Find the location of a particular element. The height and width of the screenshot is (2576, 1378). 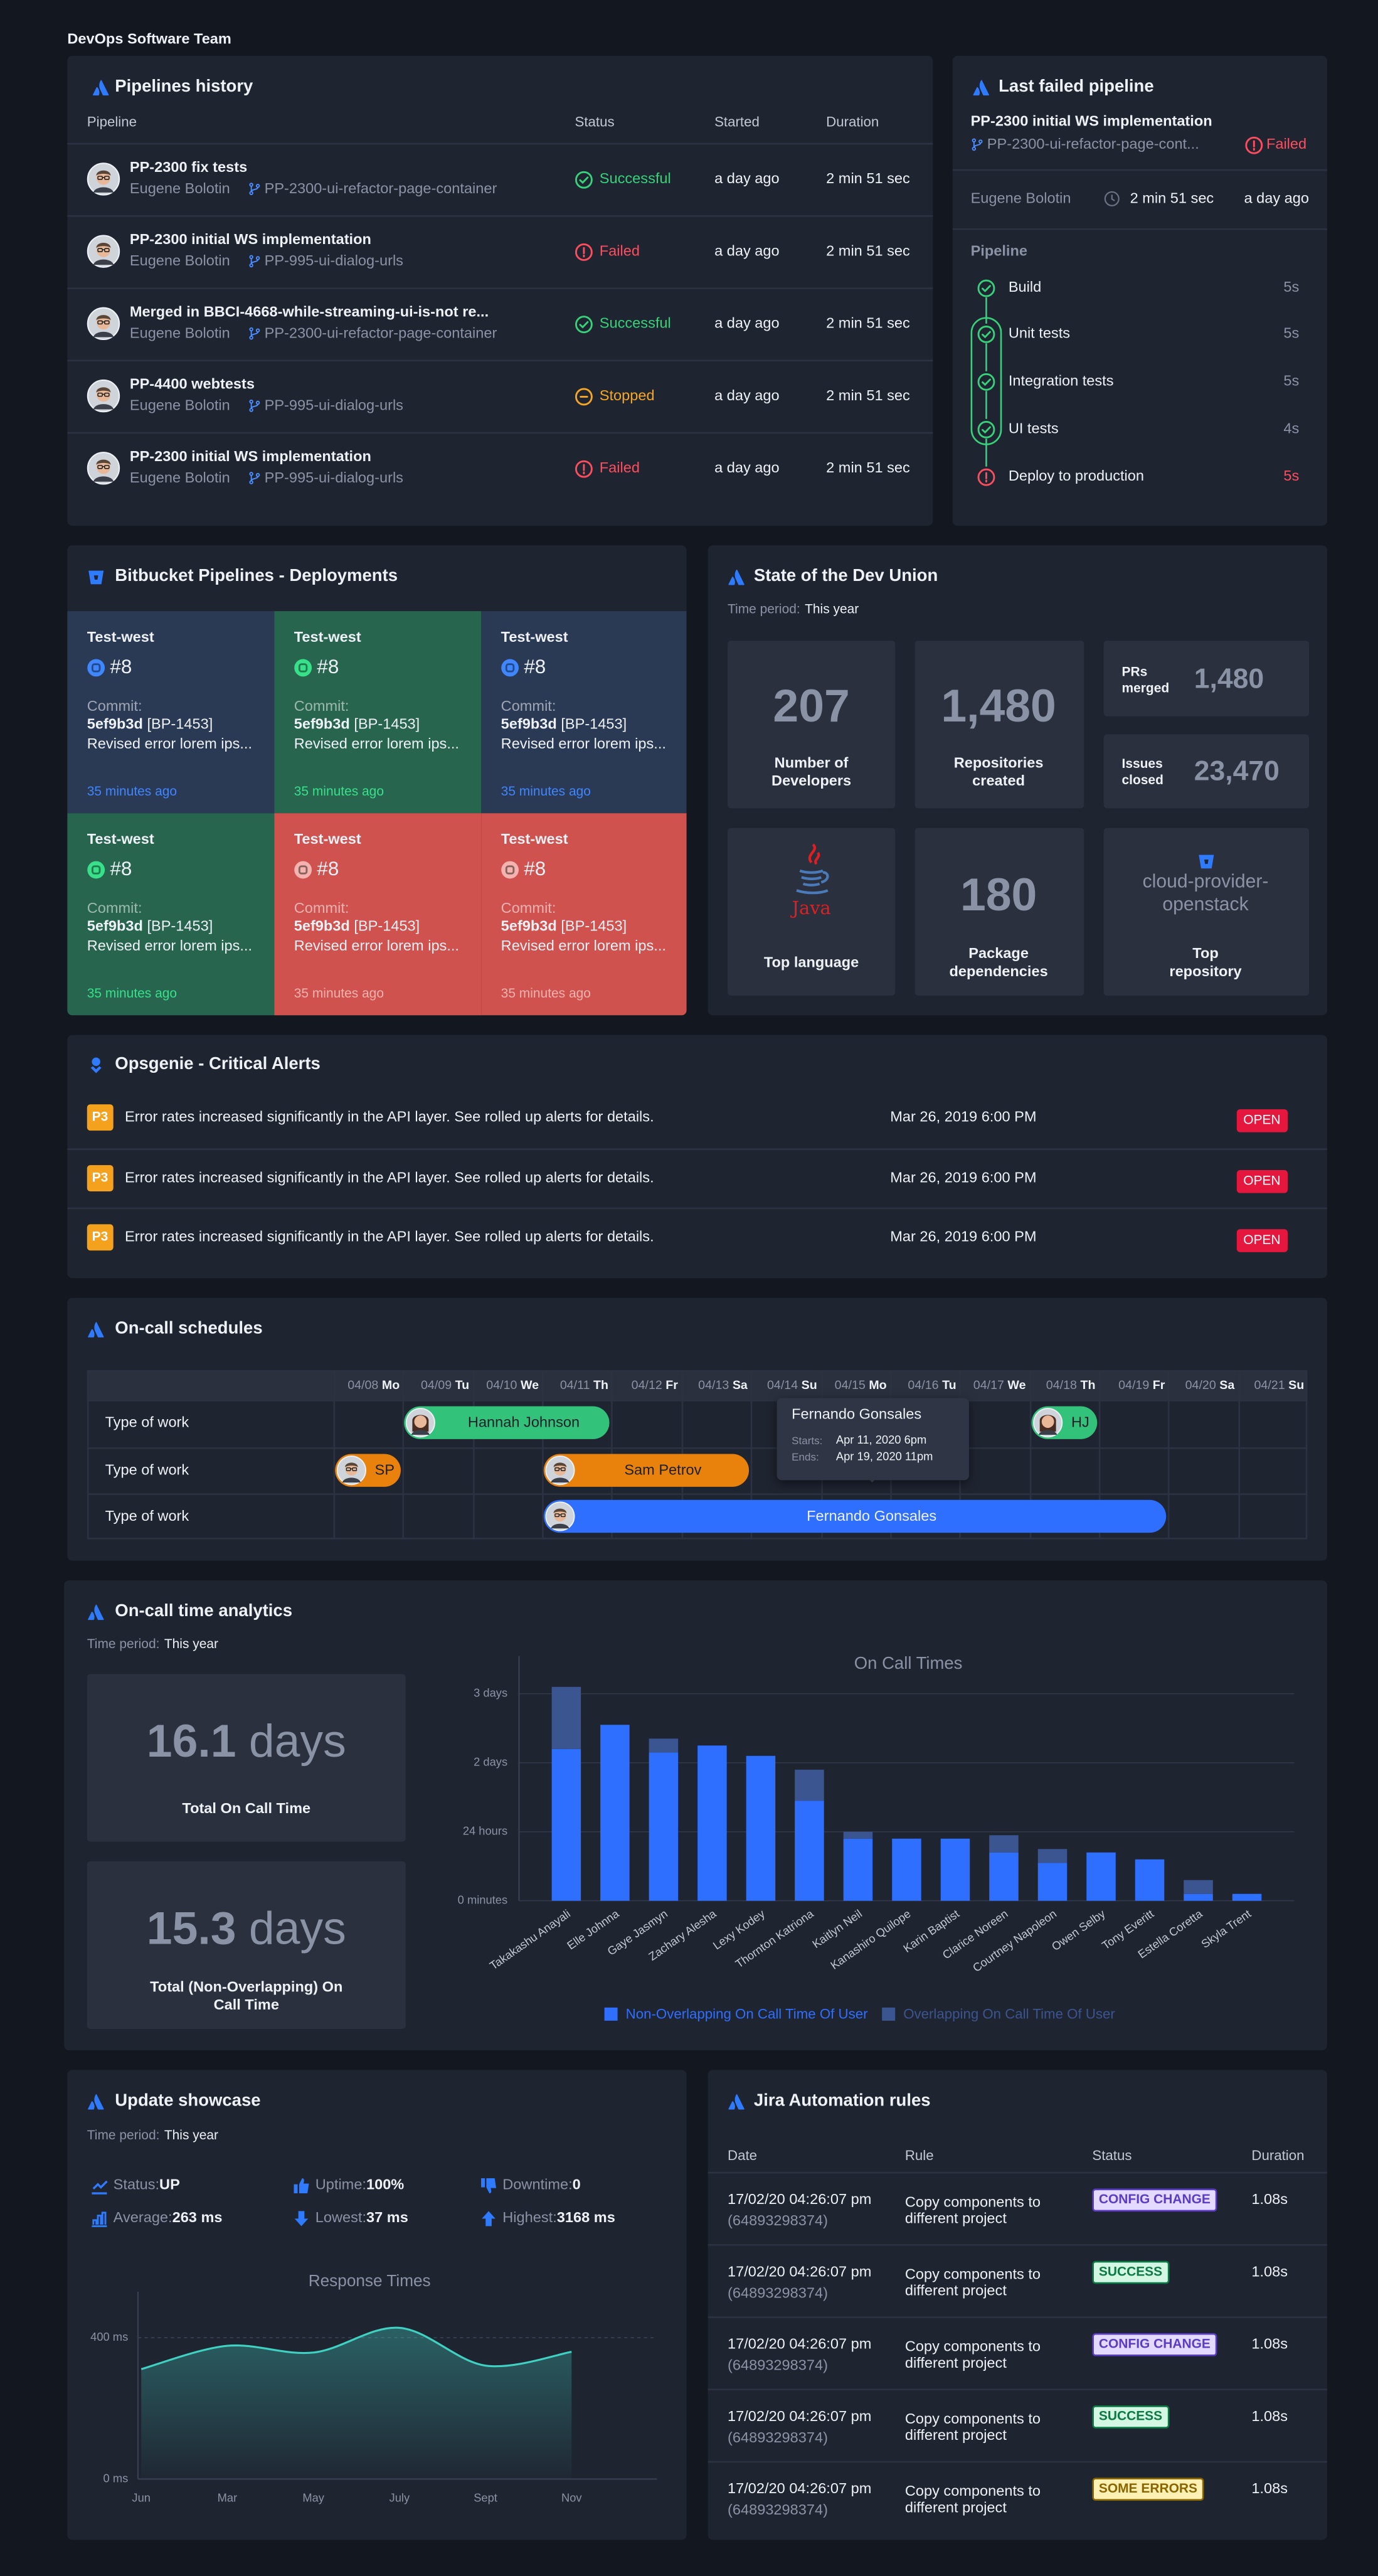

text: UP is located at coordinates (169, 2184).